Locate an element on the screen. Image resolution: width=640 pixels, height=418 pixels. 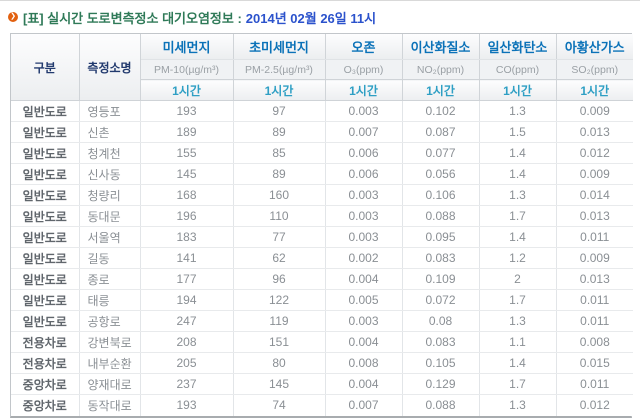
row-station-name: 공항로 is located at coordinates (110, 321).